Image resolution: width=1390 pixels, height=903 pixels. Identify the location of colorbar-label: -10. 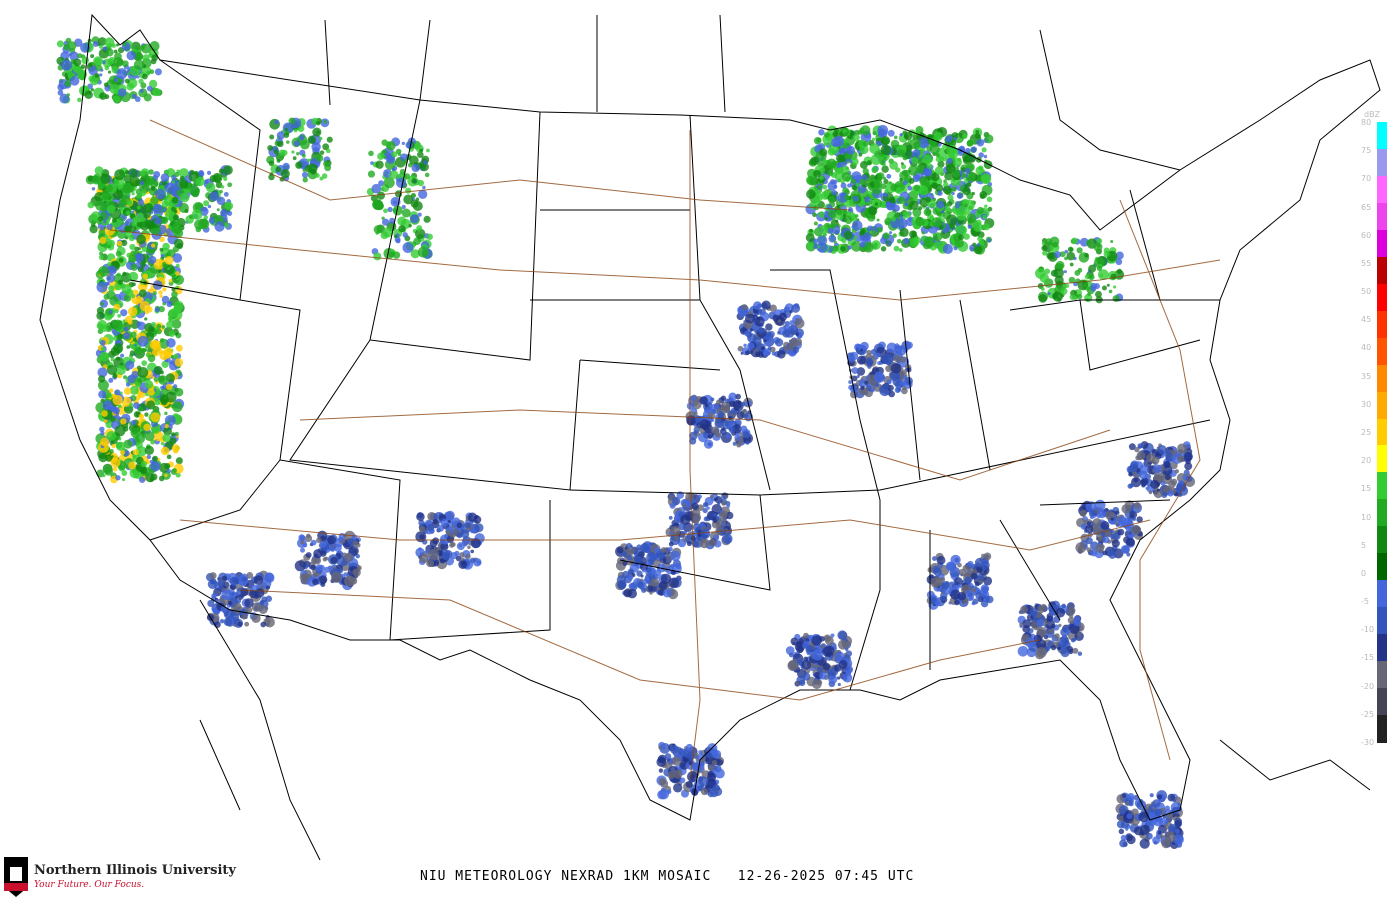
(1368, 630).